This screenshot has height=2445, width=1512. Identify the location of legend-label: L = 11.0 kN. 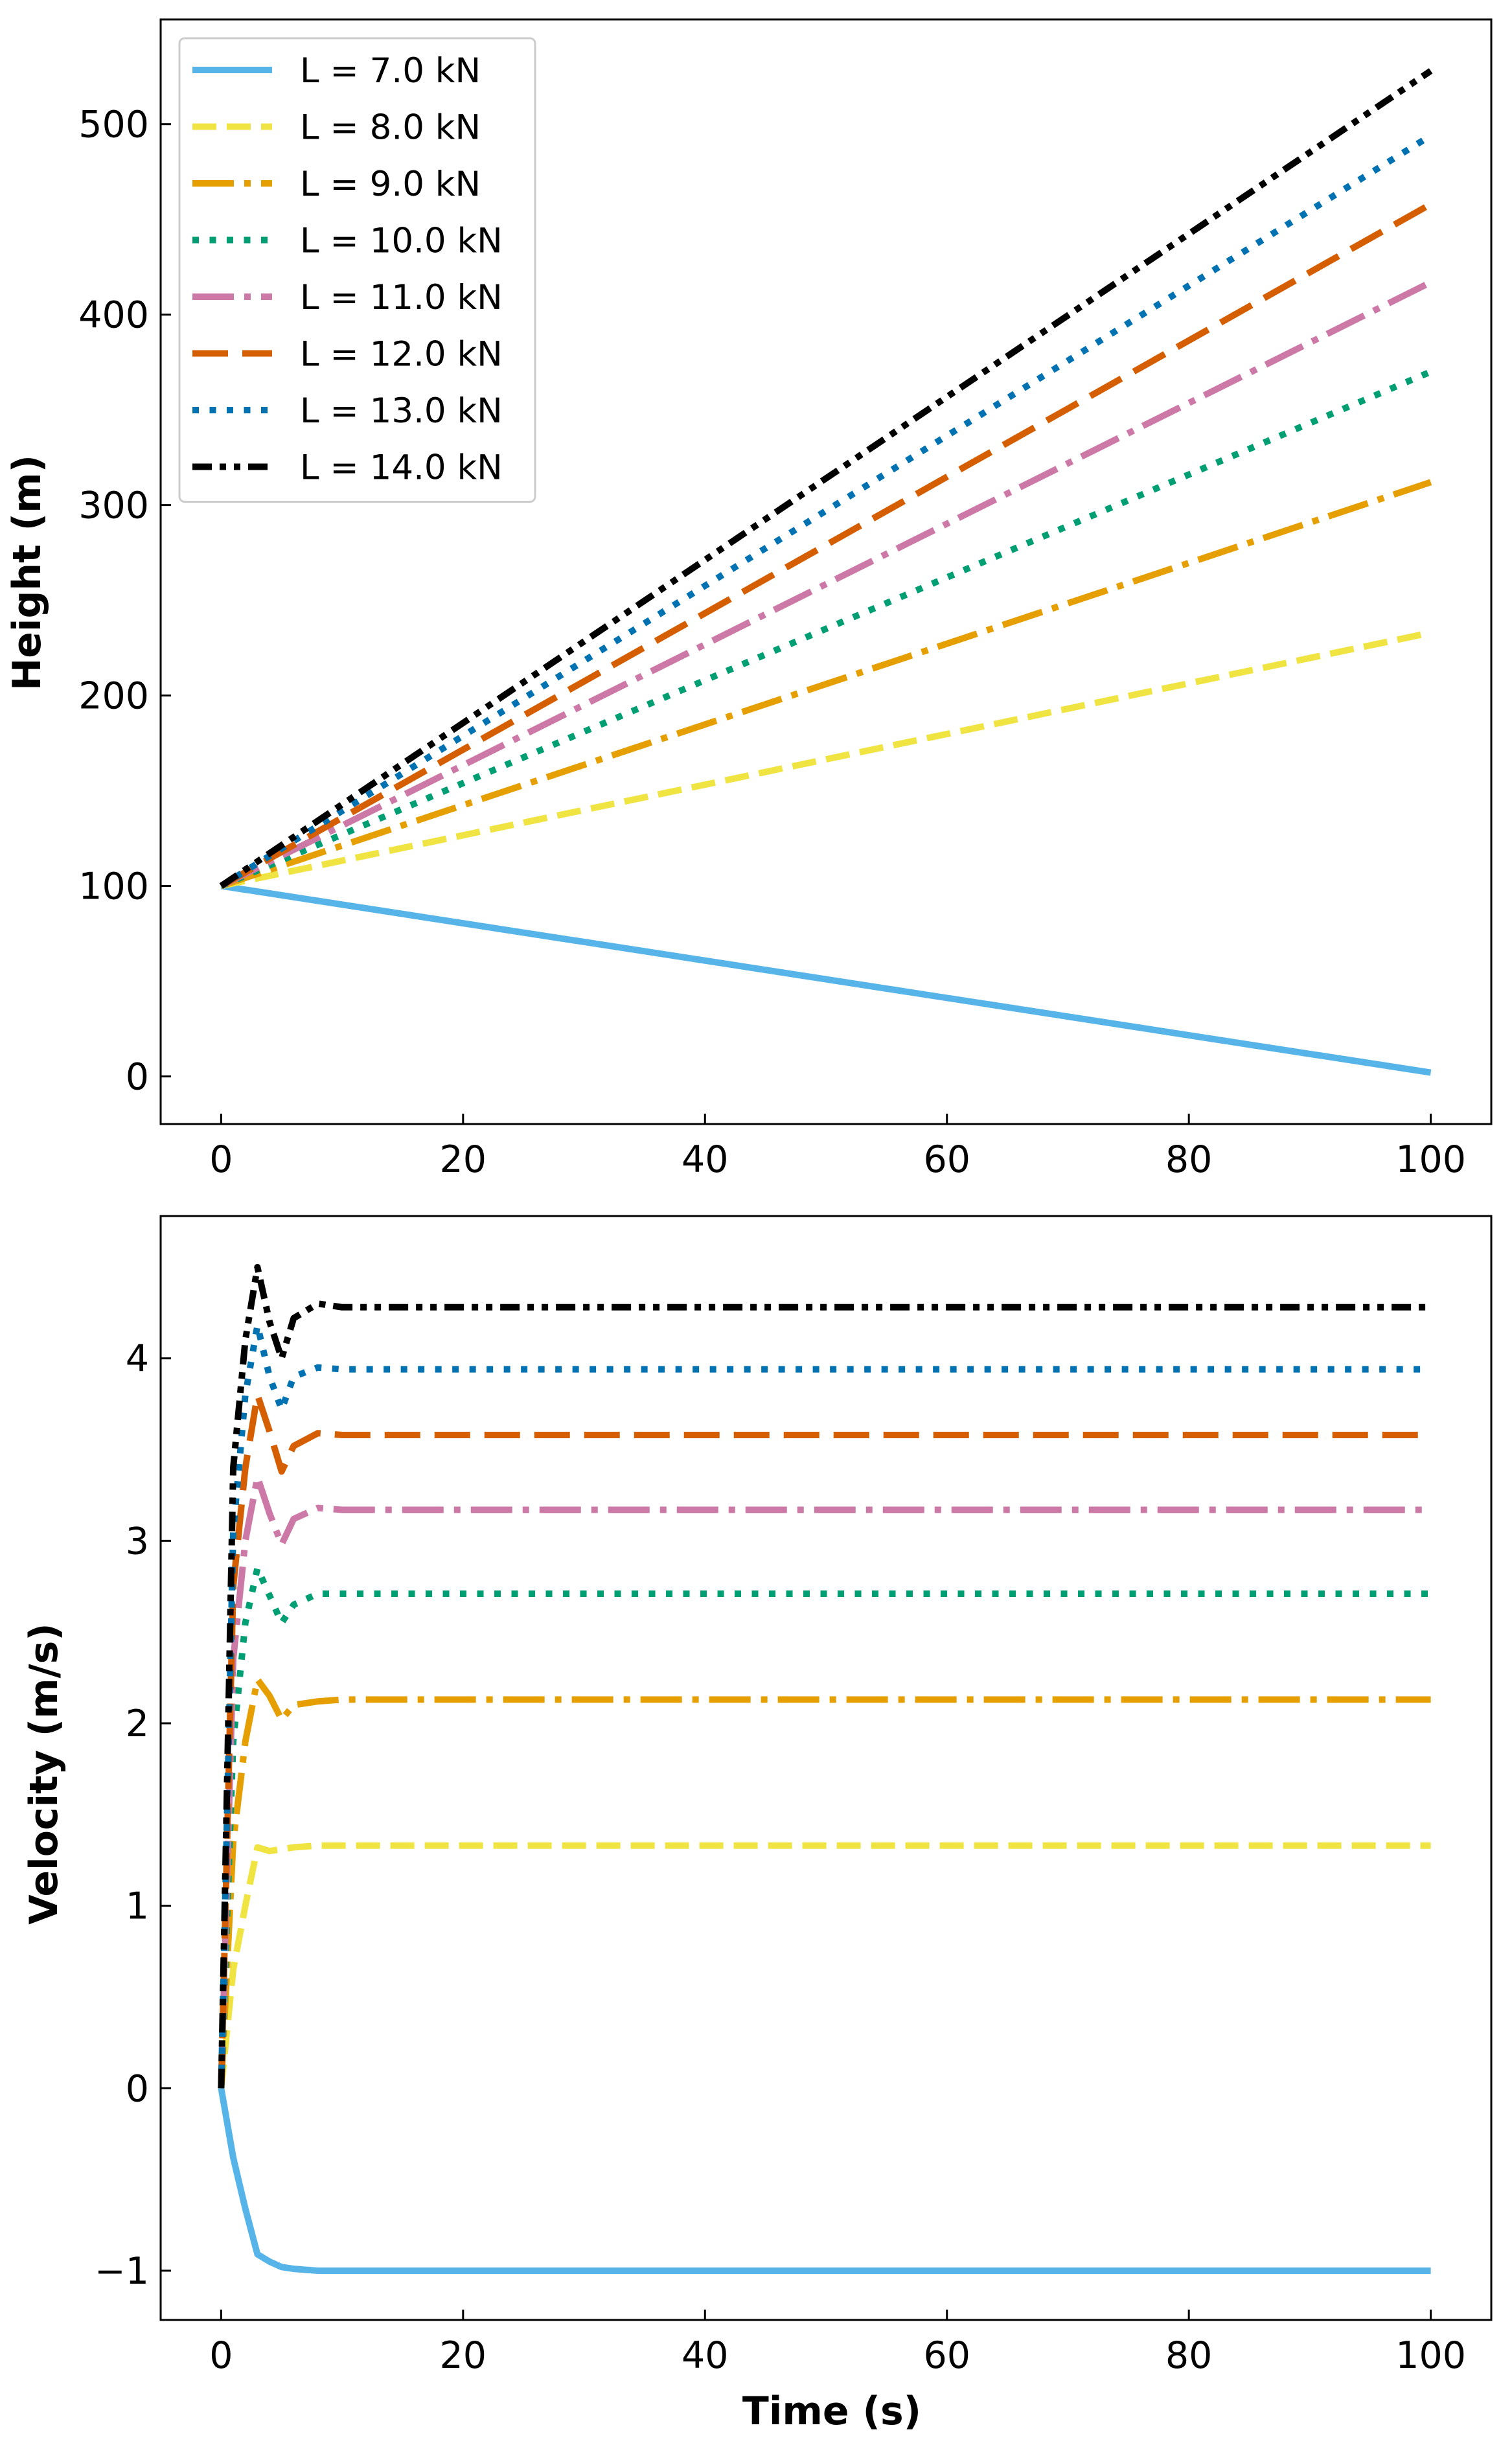
(401, 297).